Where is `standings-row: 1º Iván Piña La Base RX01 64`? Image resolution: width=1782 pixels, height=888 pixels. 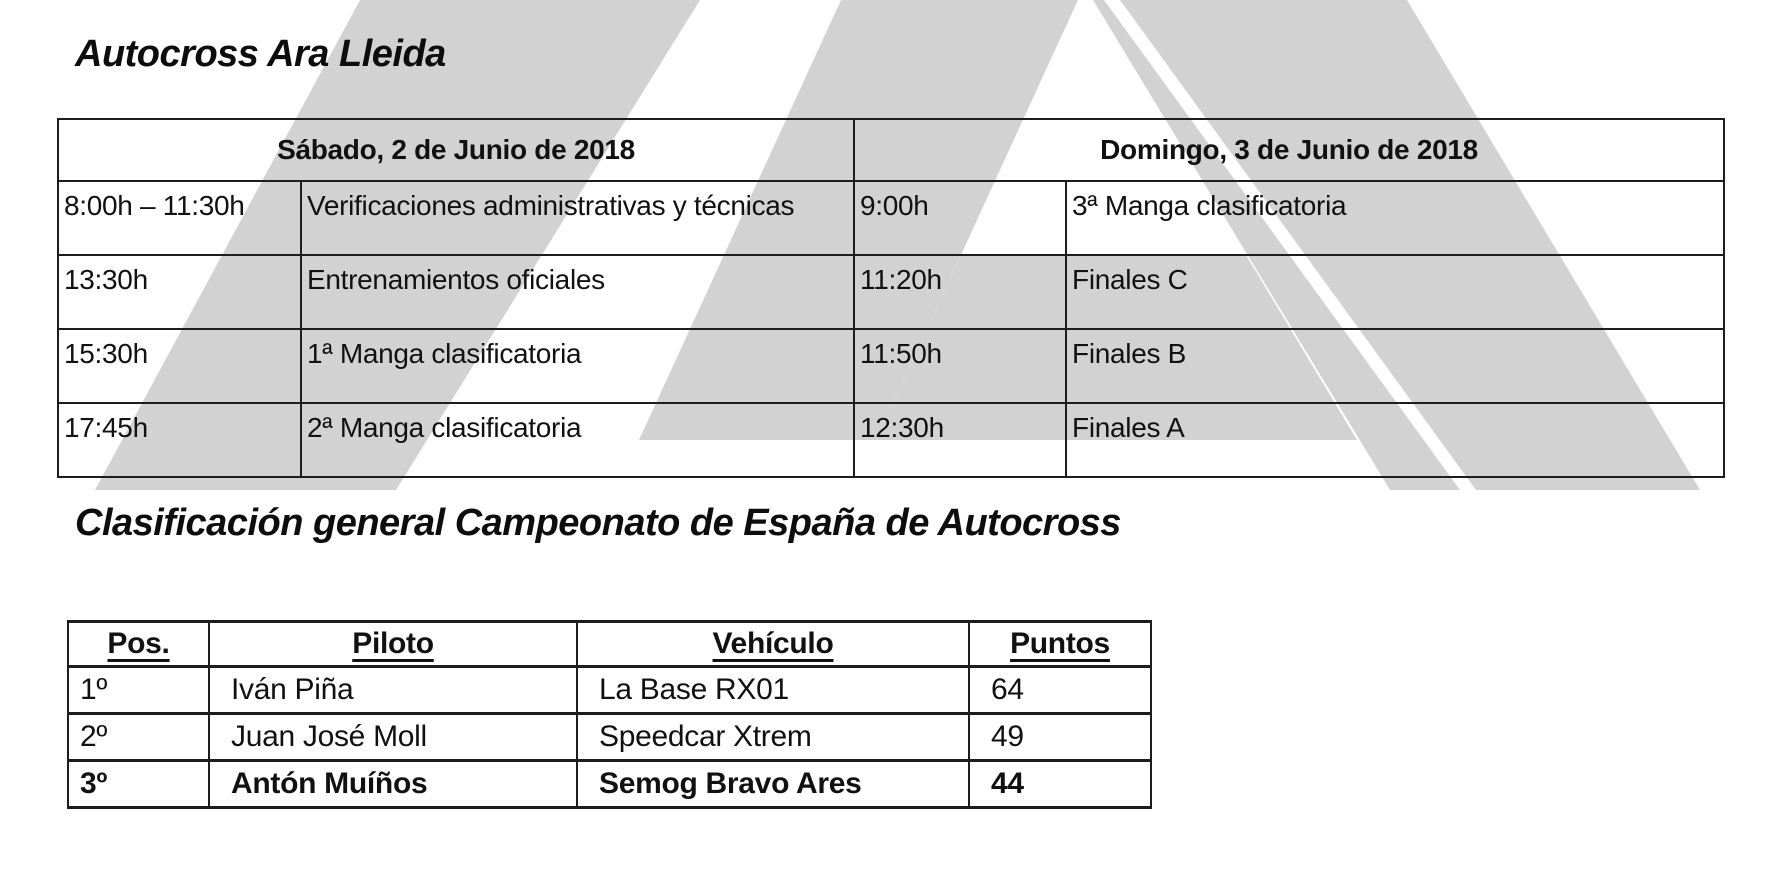
standings-row: 1º Iván Piña La Base RX01 64 is located at coordinates (609, 690).